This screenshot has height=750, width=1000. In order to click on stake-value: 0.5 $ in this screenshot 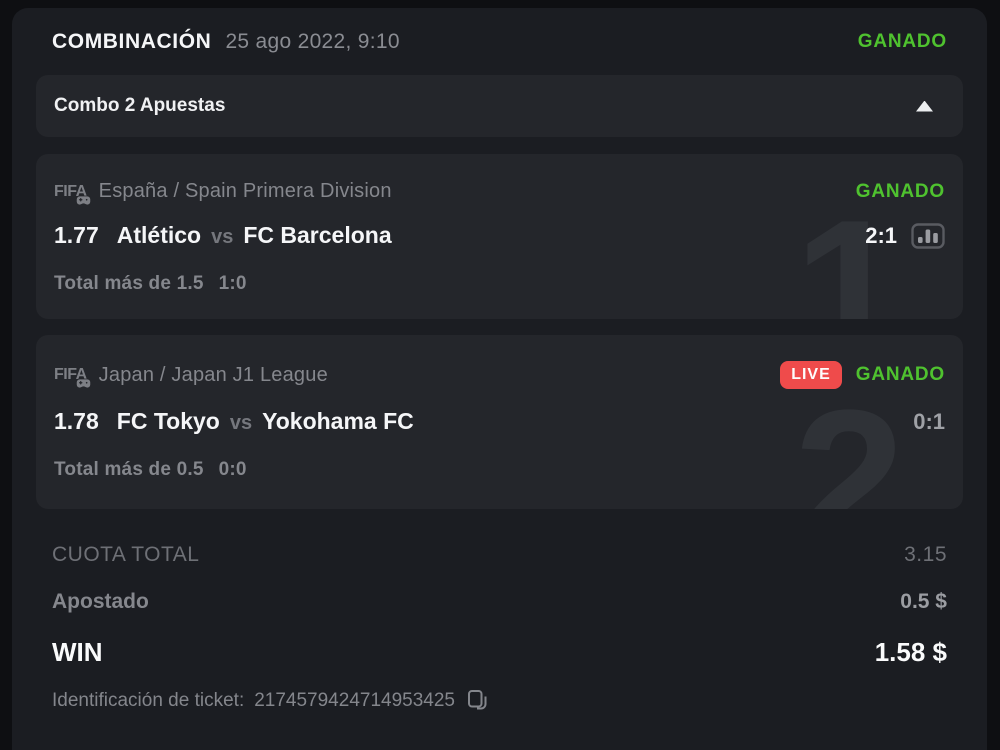, I will do `click(923, 601)`.